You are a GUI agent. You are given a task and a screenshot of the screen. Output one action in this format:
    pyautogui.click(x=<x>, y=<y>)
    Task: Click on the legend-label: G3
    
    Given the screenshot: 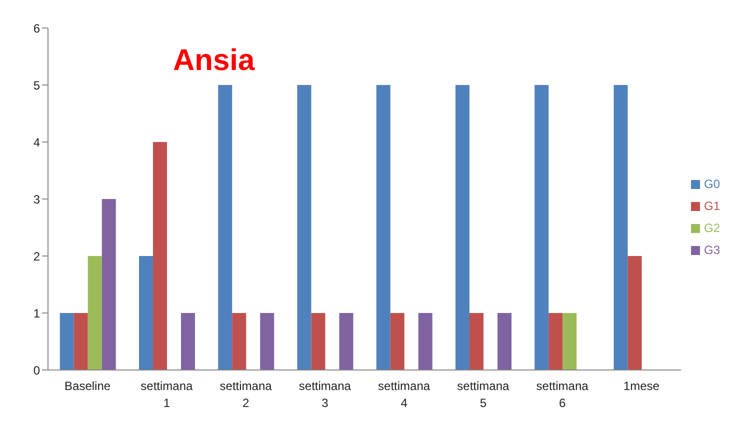 What is the action you would take?
    pyautogui.click(x=712, y=249)
    